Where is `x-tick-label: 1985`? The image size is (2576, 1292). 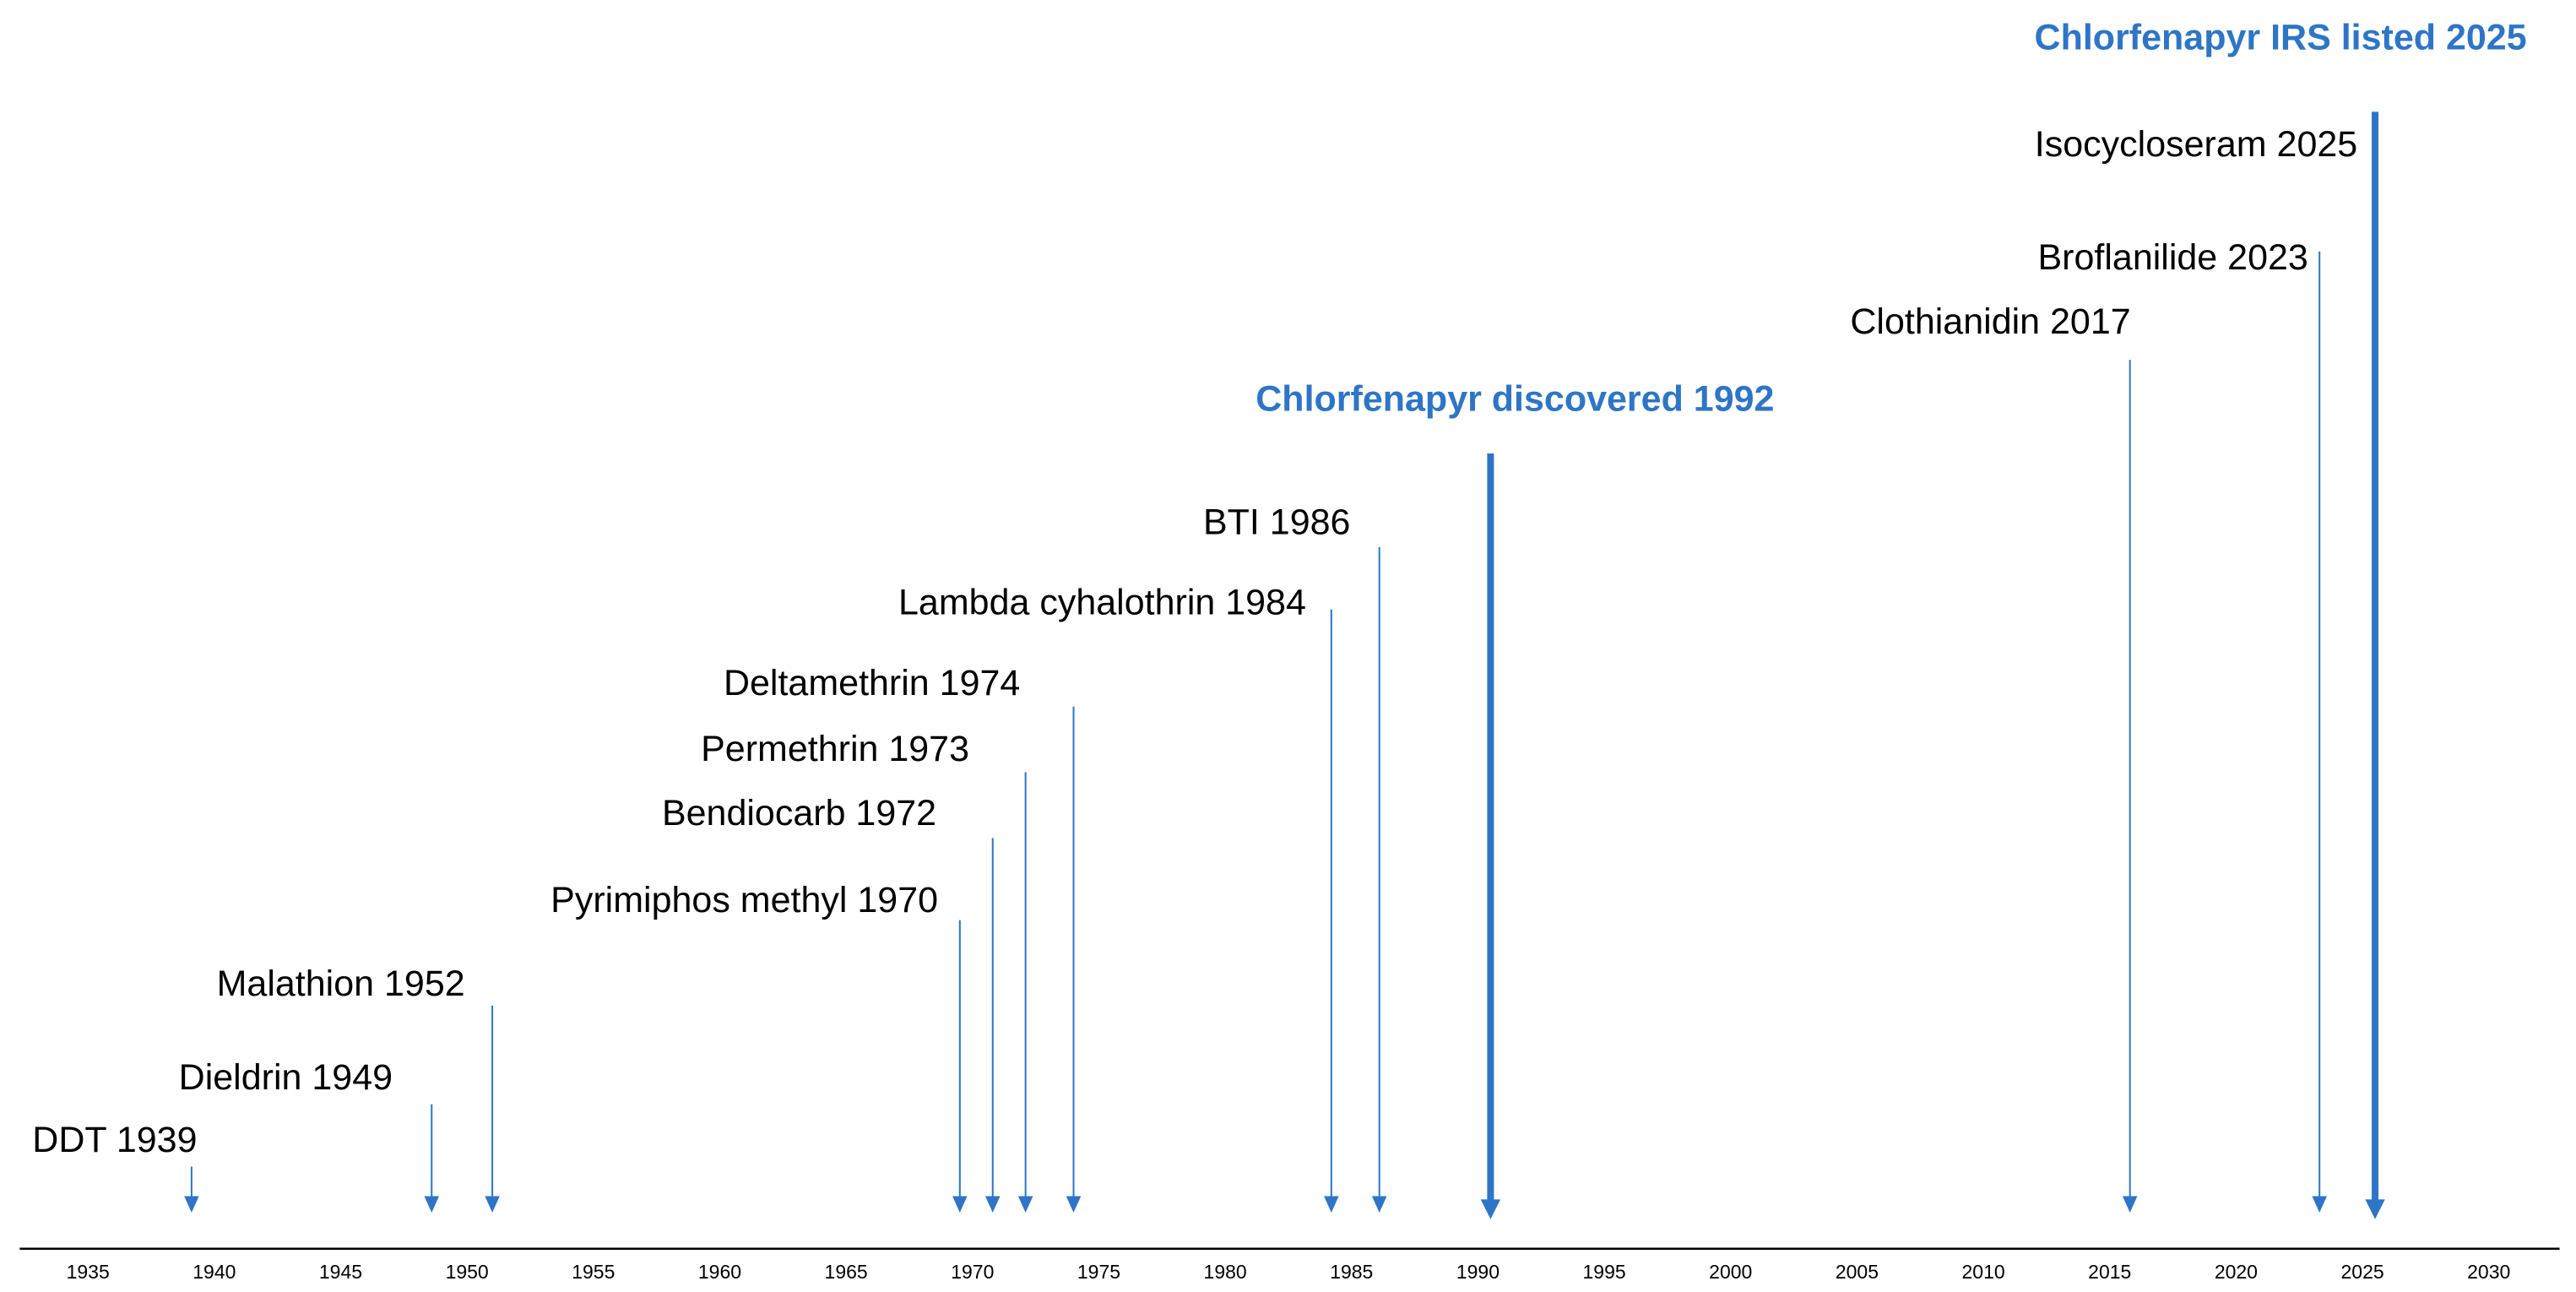
x-tick-label: 1985 is located at coordinates (1351, 1272).